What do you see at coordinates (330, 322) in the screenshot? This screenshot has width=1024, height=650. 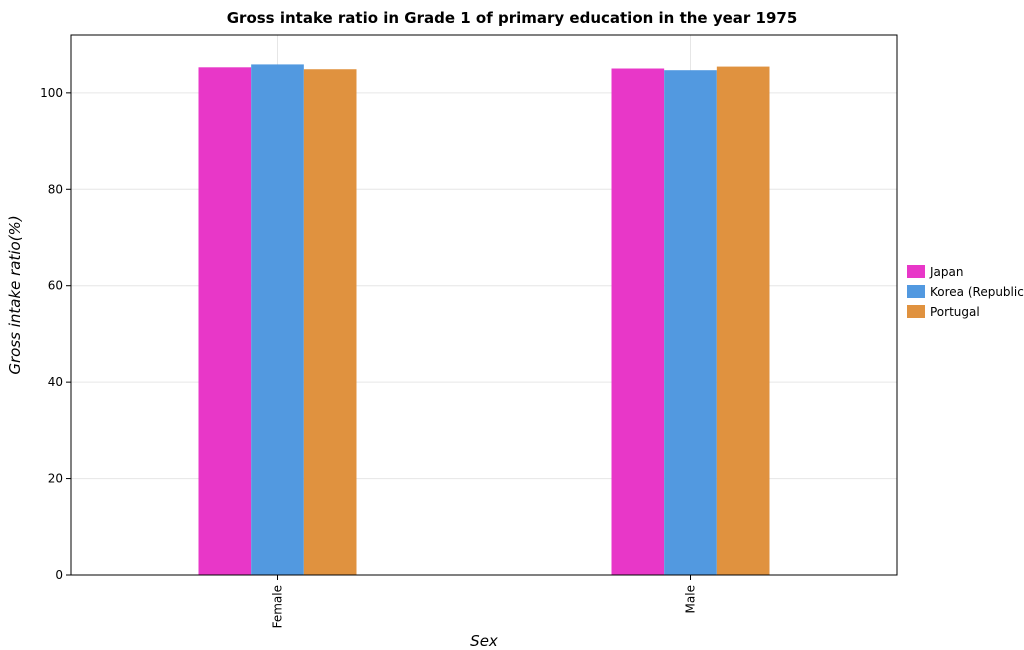 I see `bar-portugal-female` at bounding box center [330, 322].